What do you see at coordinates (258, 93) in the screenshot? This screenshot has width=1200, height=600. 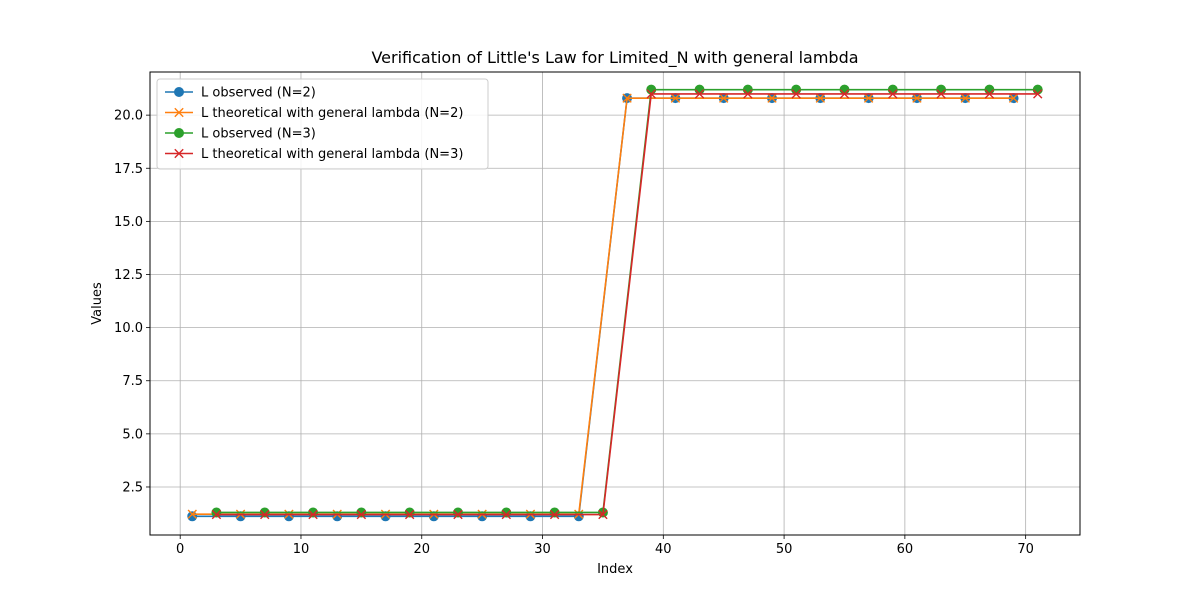 I see `legend-label-1: L observed (N=2)` at bounding box center [258, 93].